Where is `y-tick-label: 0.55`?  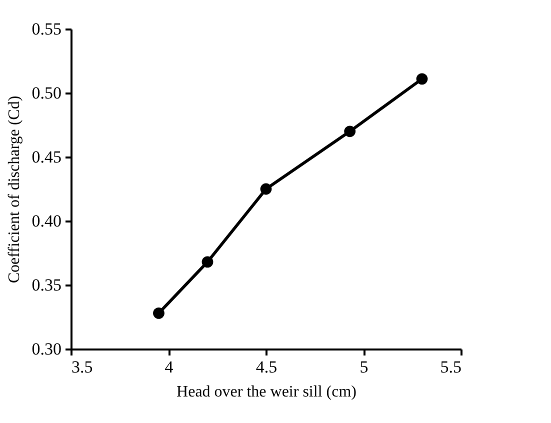 y-tick-label: 0.55 is located at coordinates (47, 29).